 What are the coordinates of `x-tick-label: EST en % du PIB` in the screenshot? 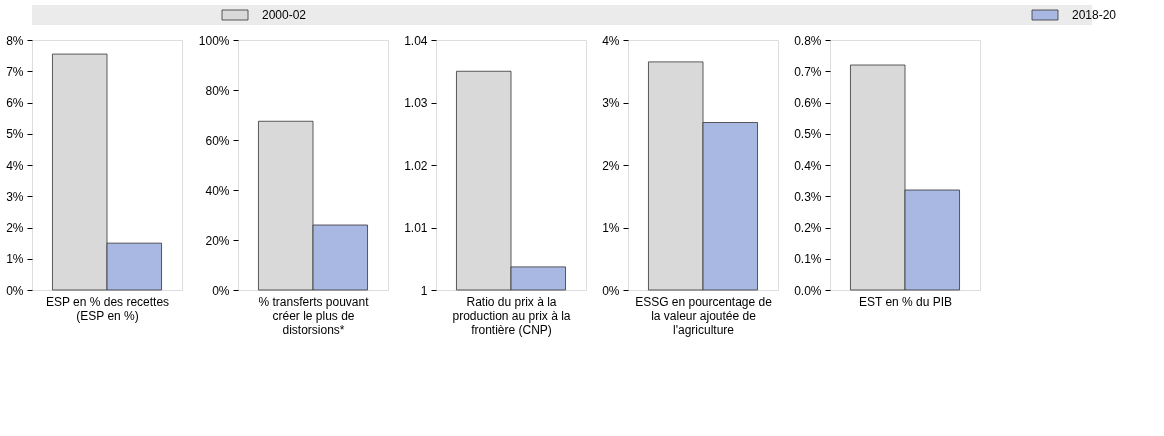 It's located at (905, 301).